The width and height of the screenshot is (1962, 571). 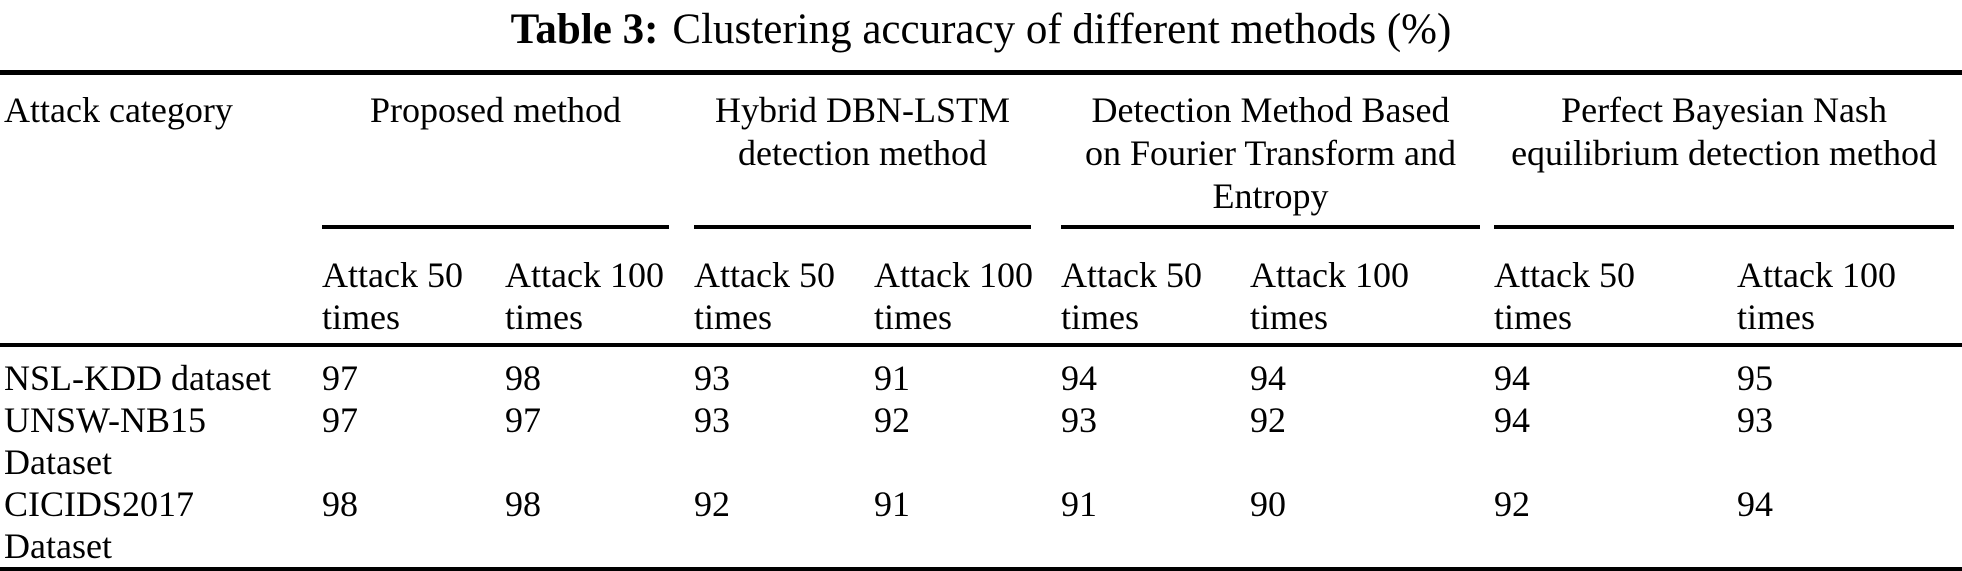 What do you see at coordinates (1755, 378) in the screenshot?
I see `value-cell: 95` at bounding box center [1755, 378].